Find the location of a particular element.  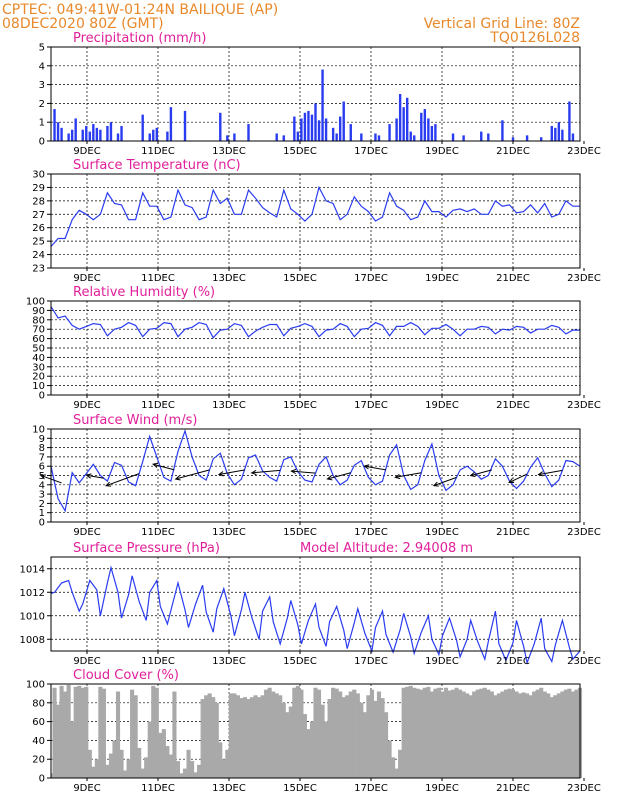

xtick-label: 15DEC is located at coordinates (300, 278).